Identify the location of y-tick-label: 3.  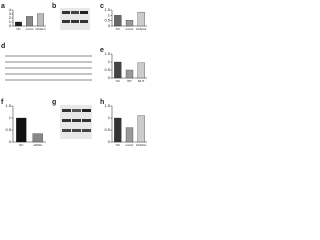
(10, 13).